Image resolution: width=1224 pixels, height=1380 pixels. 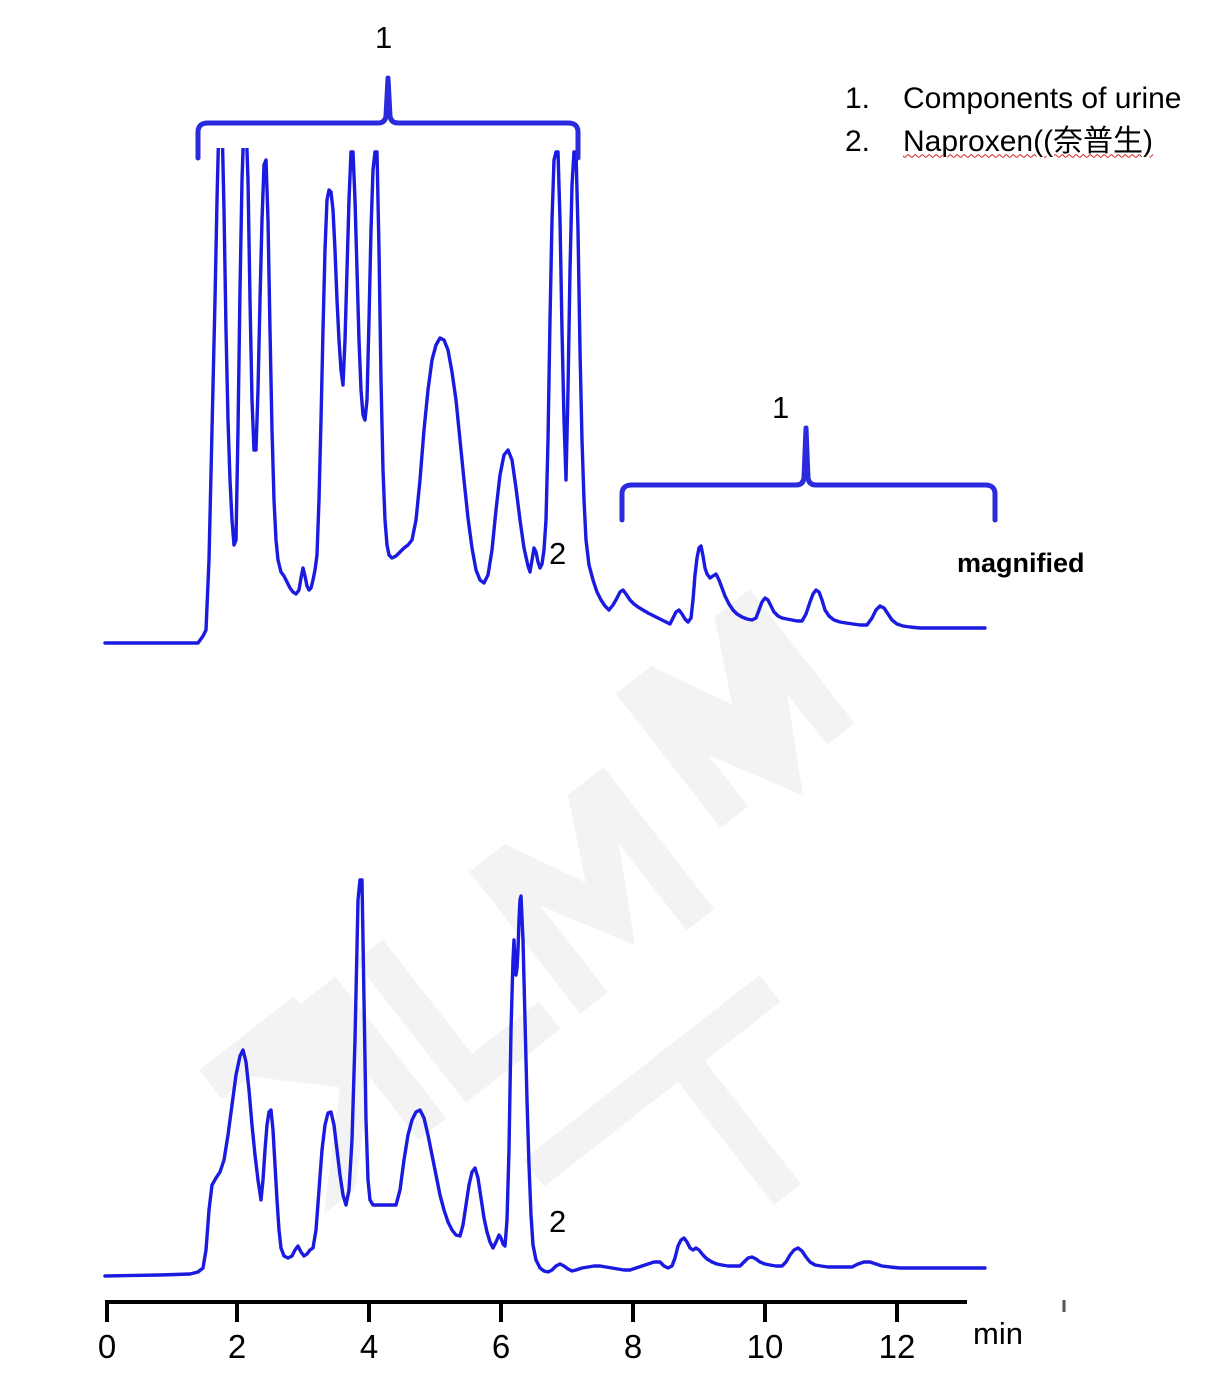 I want to click on x-tick-label-4: 4, so click(x=369, y=1346).